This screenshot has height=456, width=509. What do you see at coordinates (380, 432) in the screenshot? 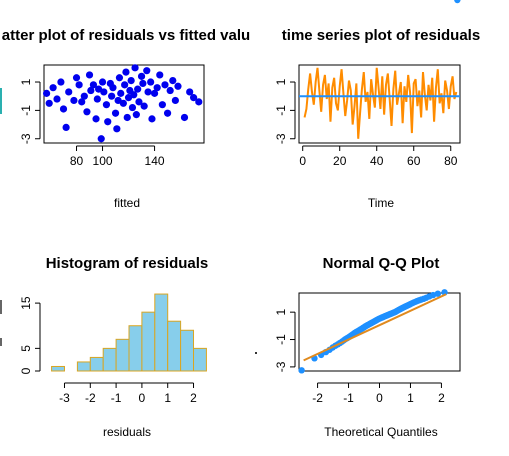
I see `x-axis-label: Theoretical Quantiles` at bounding box center [380, 432].